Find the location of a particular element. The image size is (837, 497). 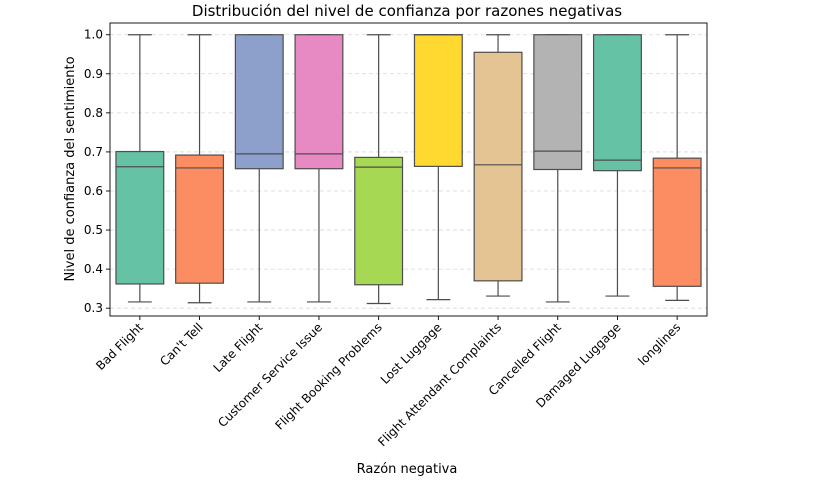

x-tick-label: Can't Tell is located at coordinates (181, 344).